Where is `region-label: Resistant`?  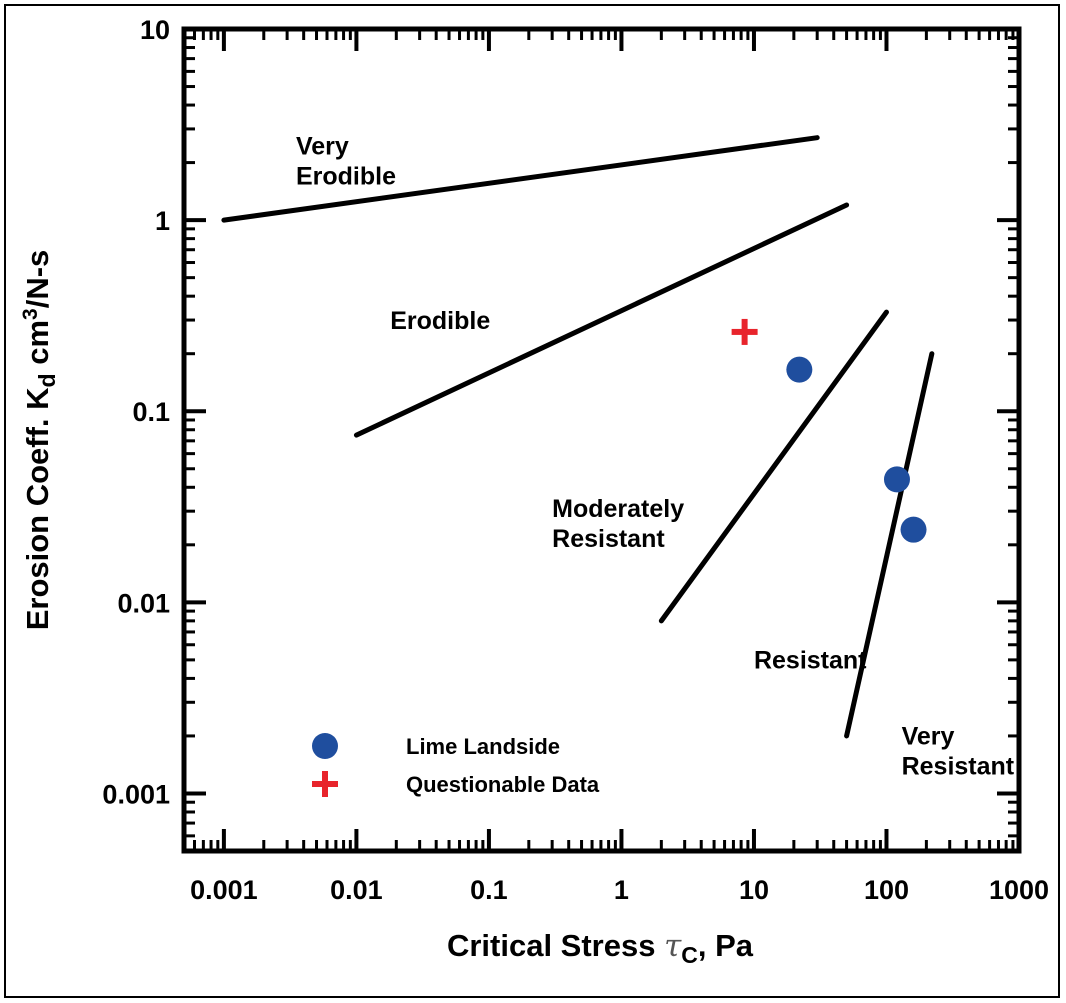 region-label: Resistant is located at coordinates (810, 661).